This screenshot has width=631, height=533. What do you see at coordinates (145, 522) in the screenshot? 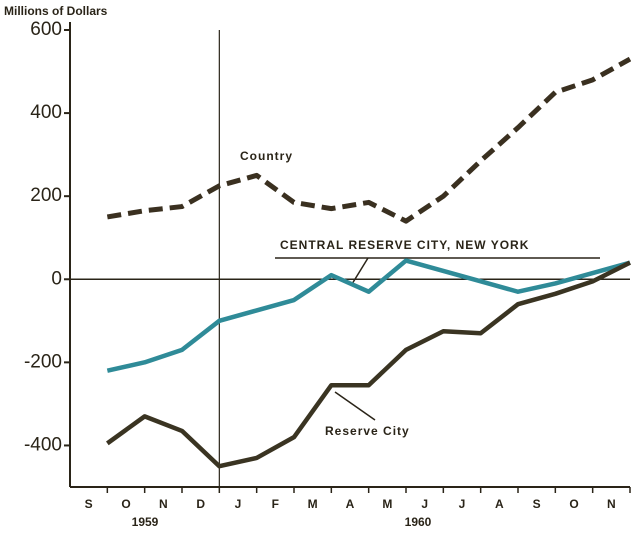
I see `year-label: 1959` at bounding box center [145, 522].